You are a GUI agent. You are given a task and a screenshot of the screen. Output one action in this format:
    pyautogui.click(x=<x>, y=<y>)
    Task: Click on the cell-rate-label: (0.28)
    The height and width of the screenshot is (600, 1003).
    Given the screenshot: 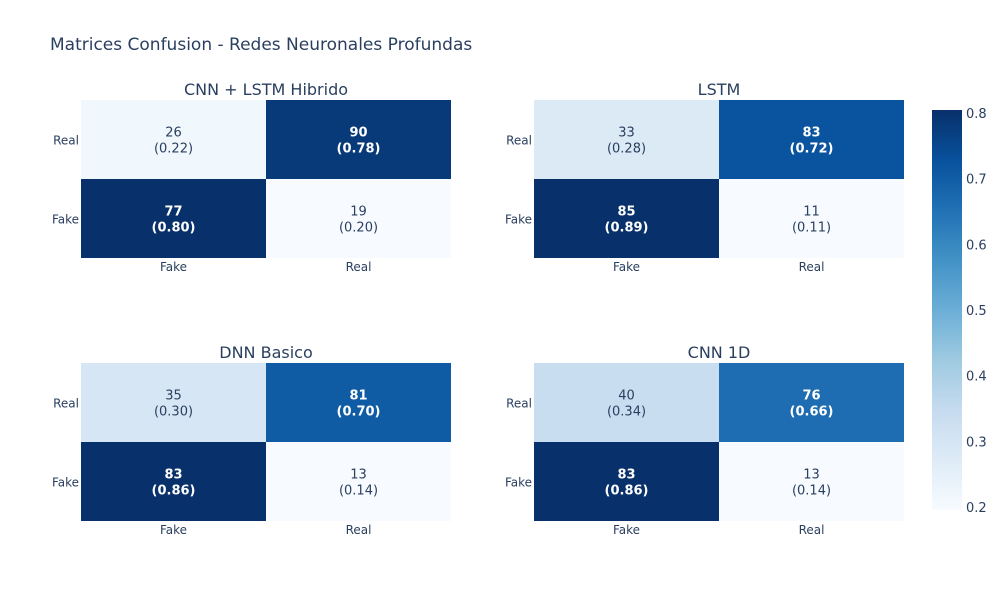 What is the action you would take?
    pyautogui.click(x=626, y=149)
    